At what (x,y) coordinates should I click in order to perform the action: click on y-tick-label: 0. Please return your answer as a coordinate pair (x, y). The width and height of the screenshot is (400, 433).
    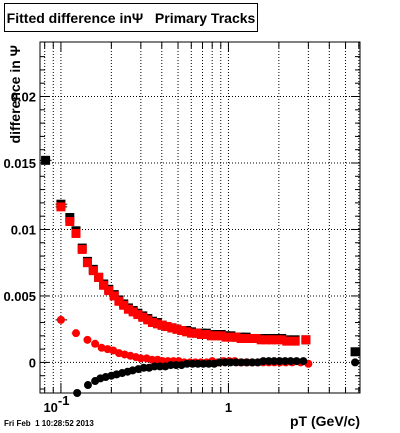
    Looking at the image, I should click on (32, 362).